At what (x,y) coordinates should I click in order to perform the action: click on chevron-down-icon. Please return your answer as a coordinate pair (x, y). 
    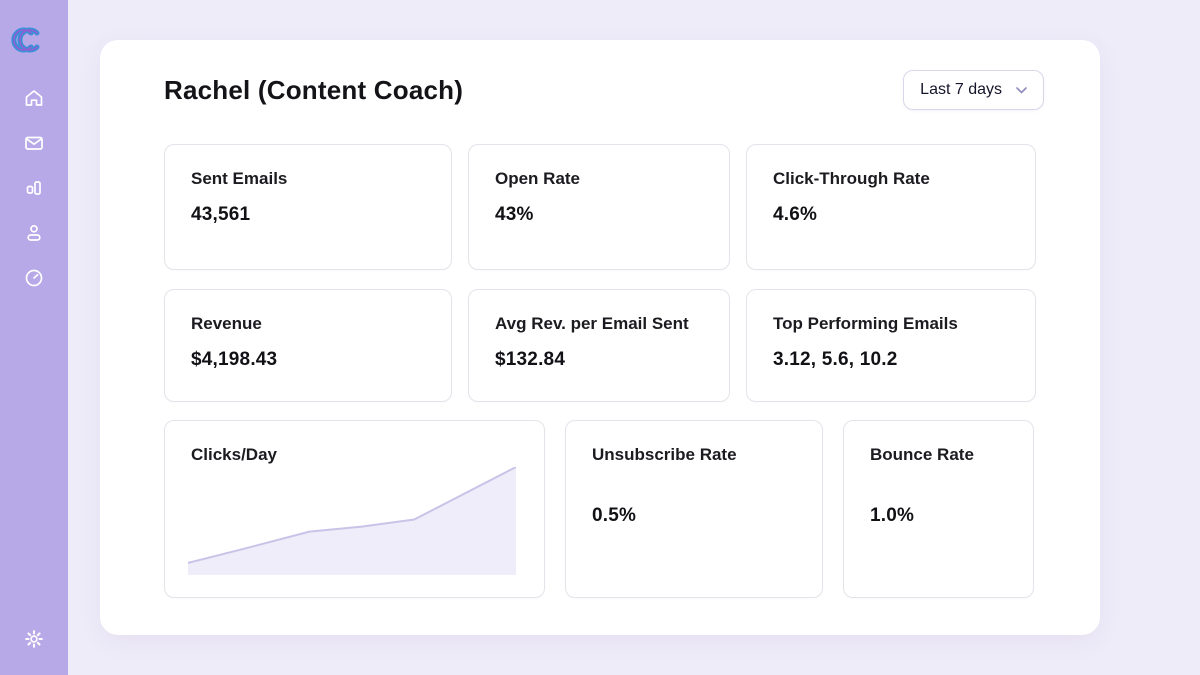
    Looking at the image, I should click on (1021, 90).